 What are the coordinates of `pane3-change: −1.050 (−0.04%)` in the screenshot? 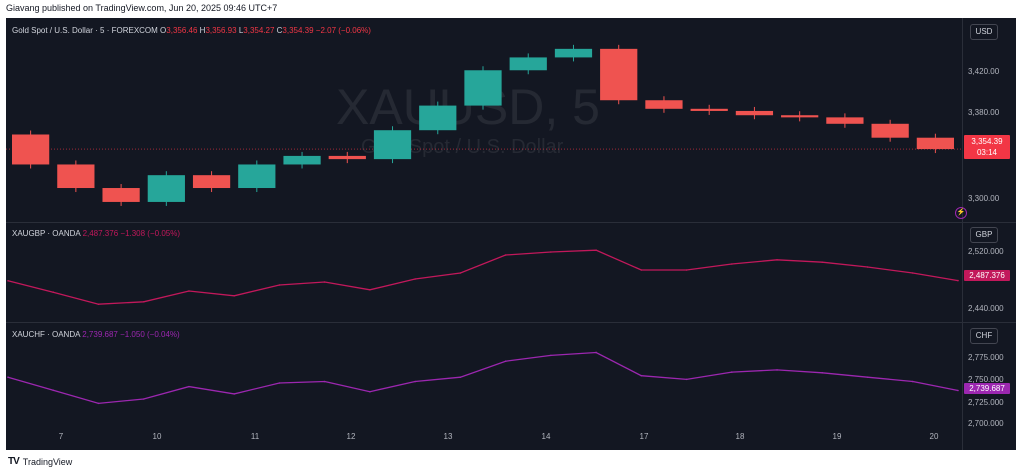 It's located at (150, 334).